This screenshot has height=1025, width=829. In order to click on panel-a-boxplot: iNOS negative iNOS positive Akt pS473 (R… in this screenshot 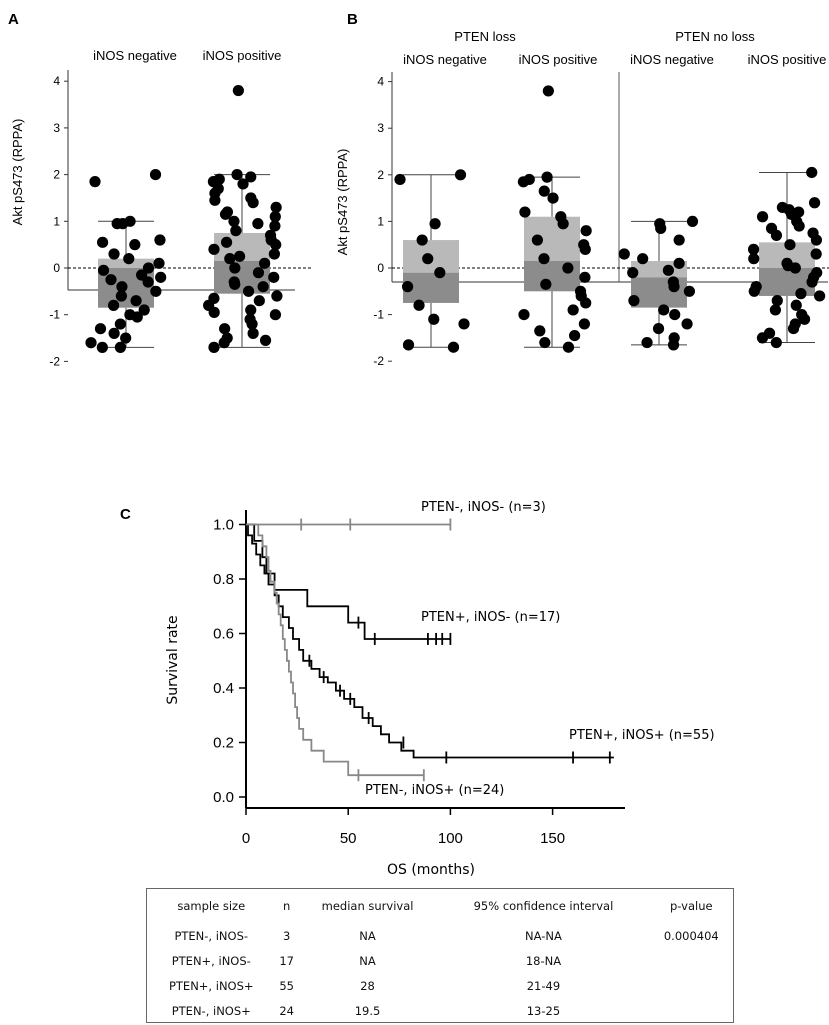, I will do `click(161, 208)`.